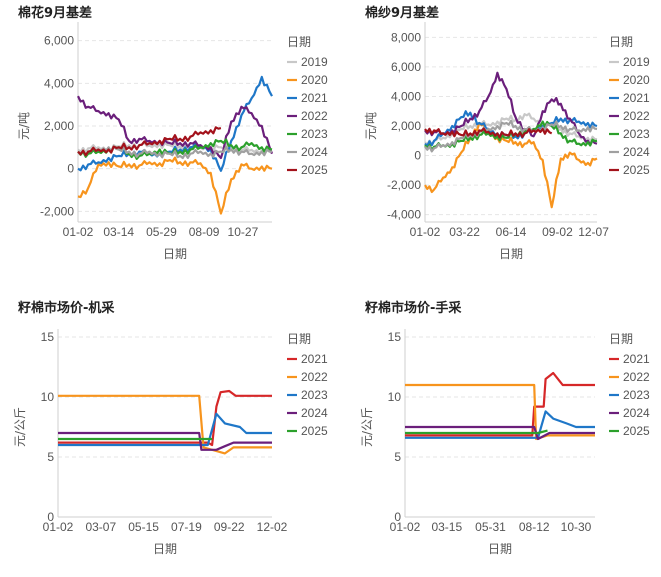  I want to click on x-tick-label: 05-15, so click(143, 527).